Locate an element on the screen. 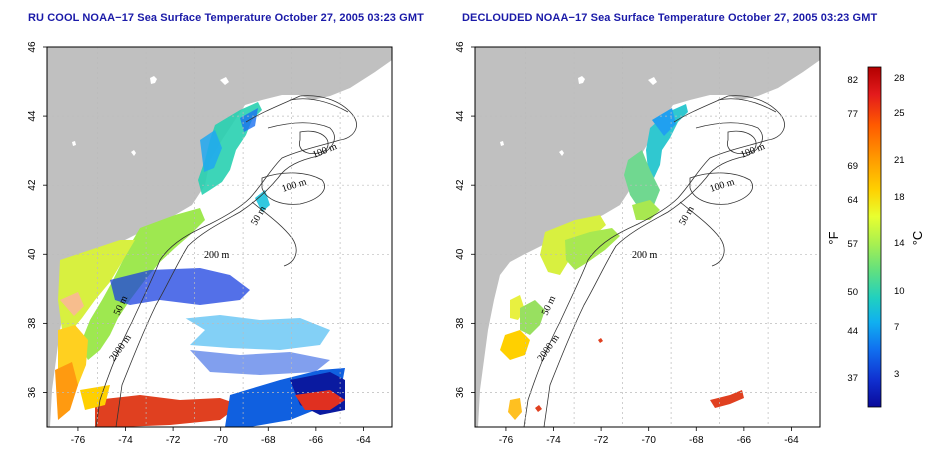 This screenshot has height=475, width=950. sst-patch-gulfstream is located at coordinates (167, 411).